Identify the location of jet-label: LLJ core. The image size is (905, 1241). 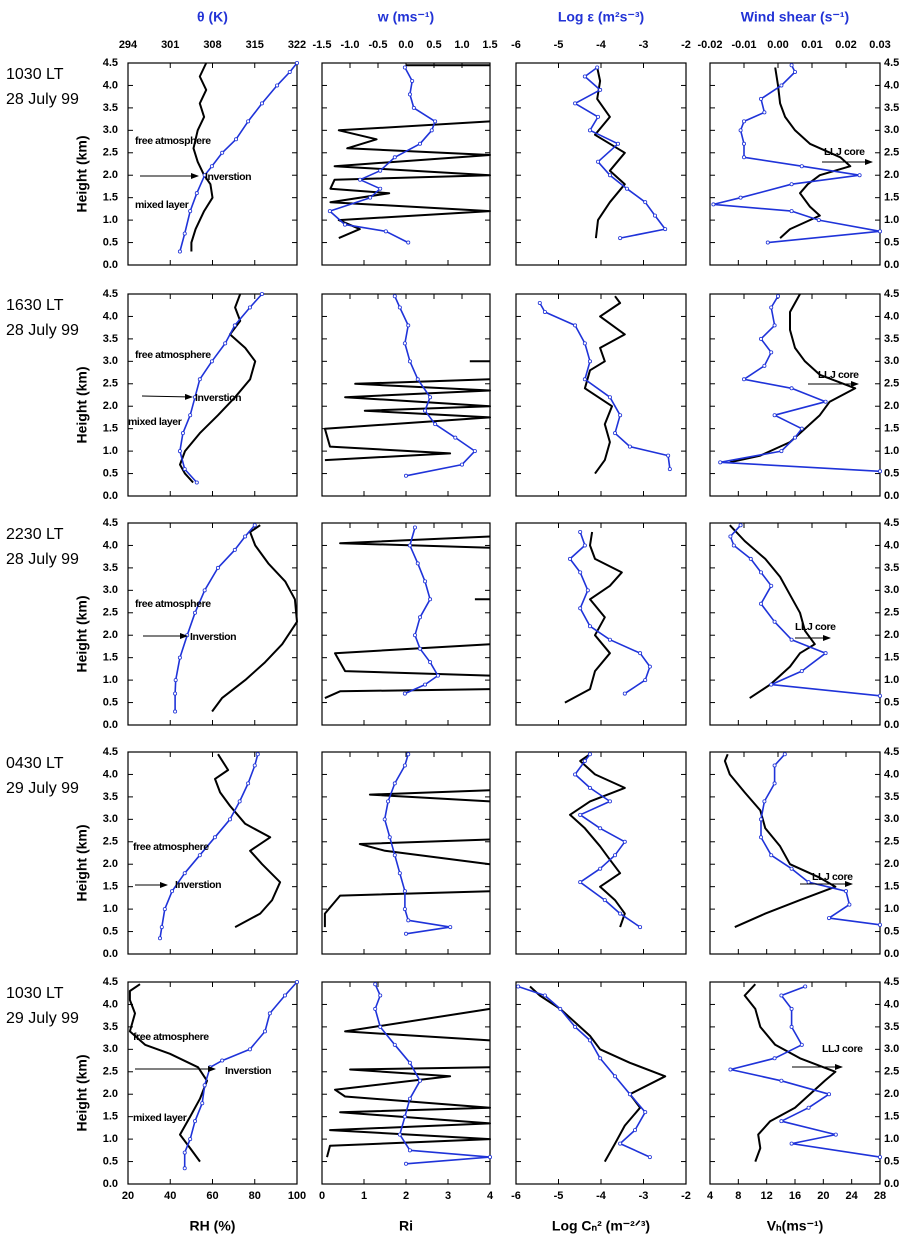
(815, 627).